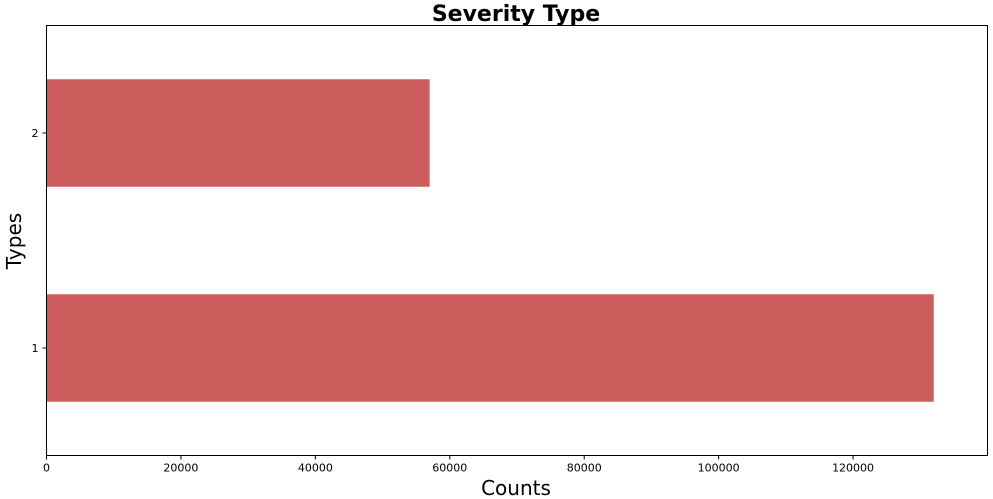 This screenshot has height=499, width=993. Describe the element at coordinates (516, 14) in the screenshot. I see `chart-title: Severity Type` at that location.